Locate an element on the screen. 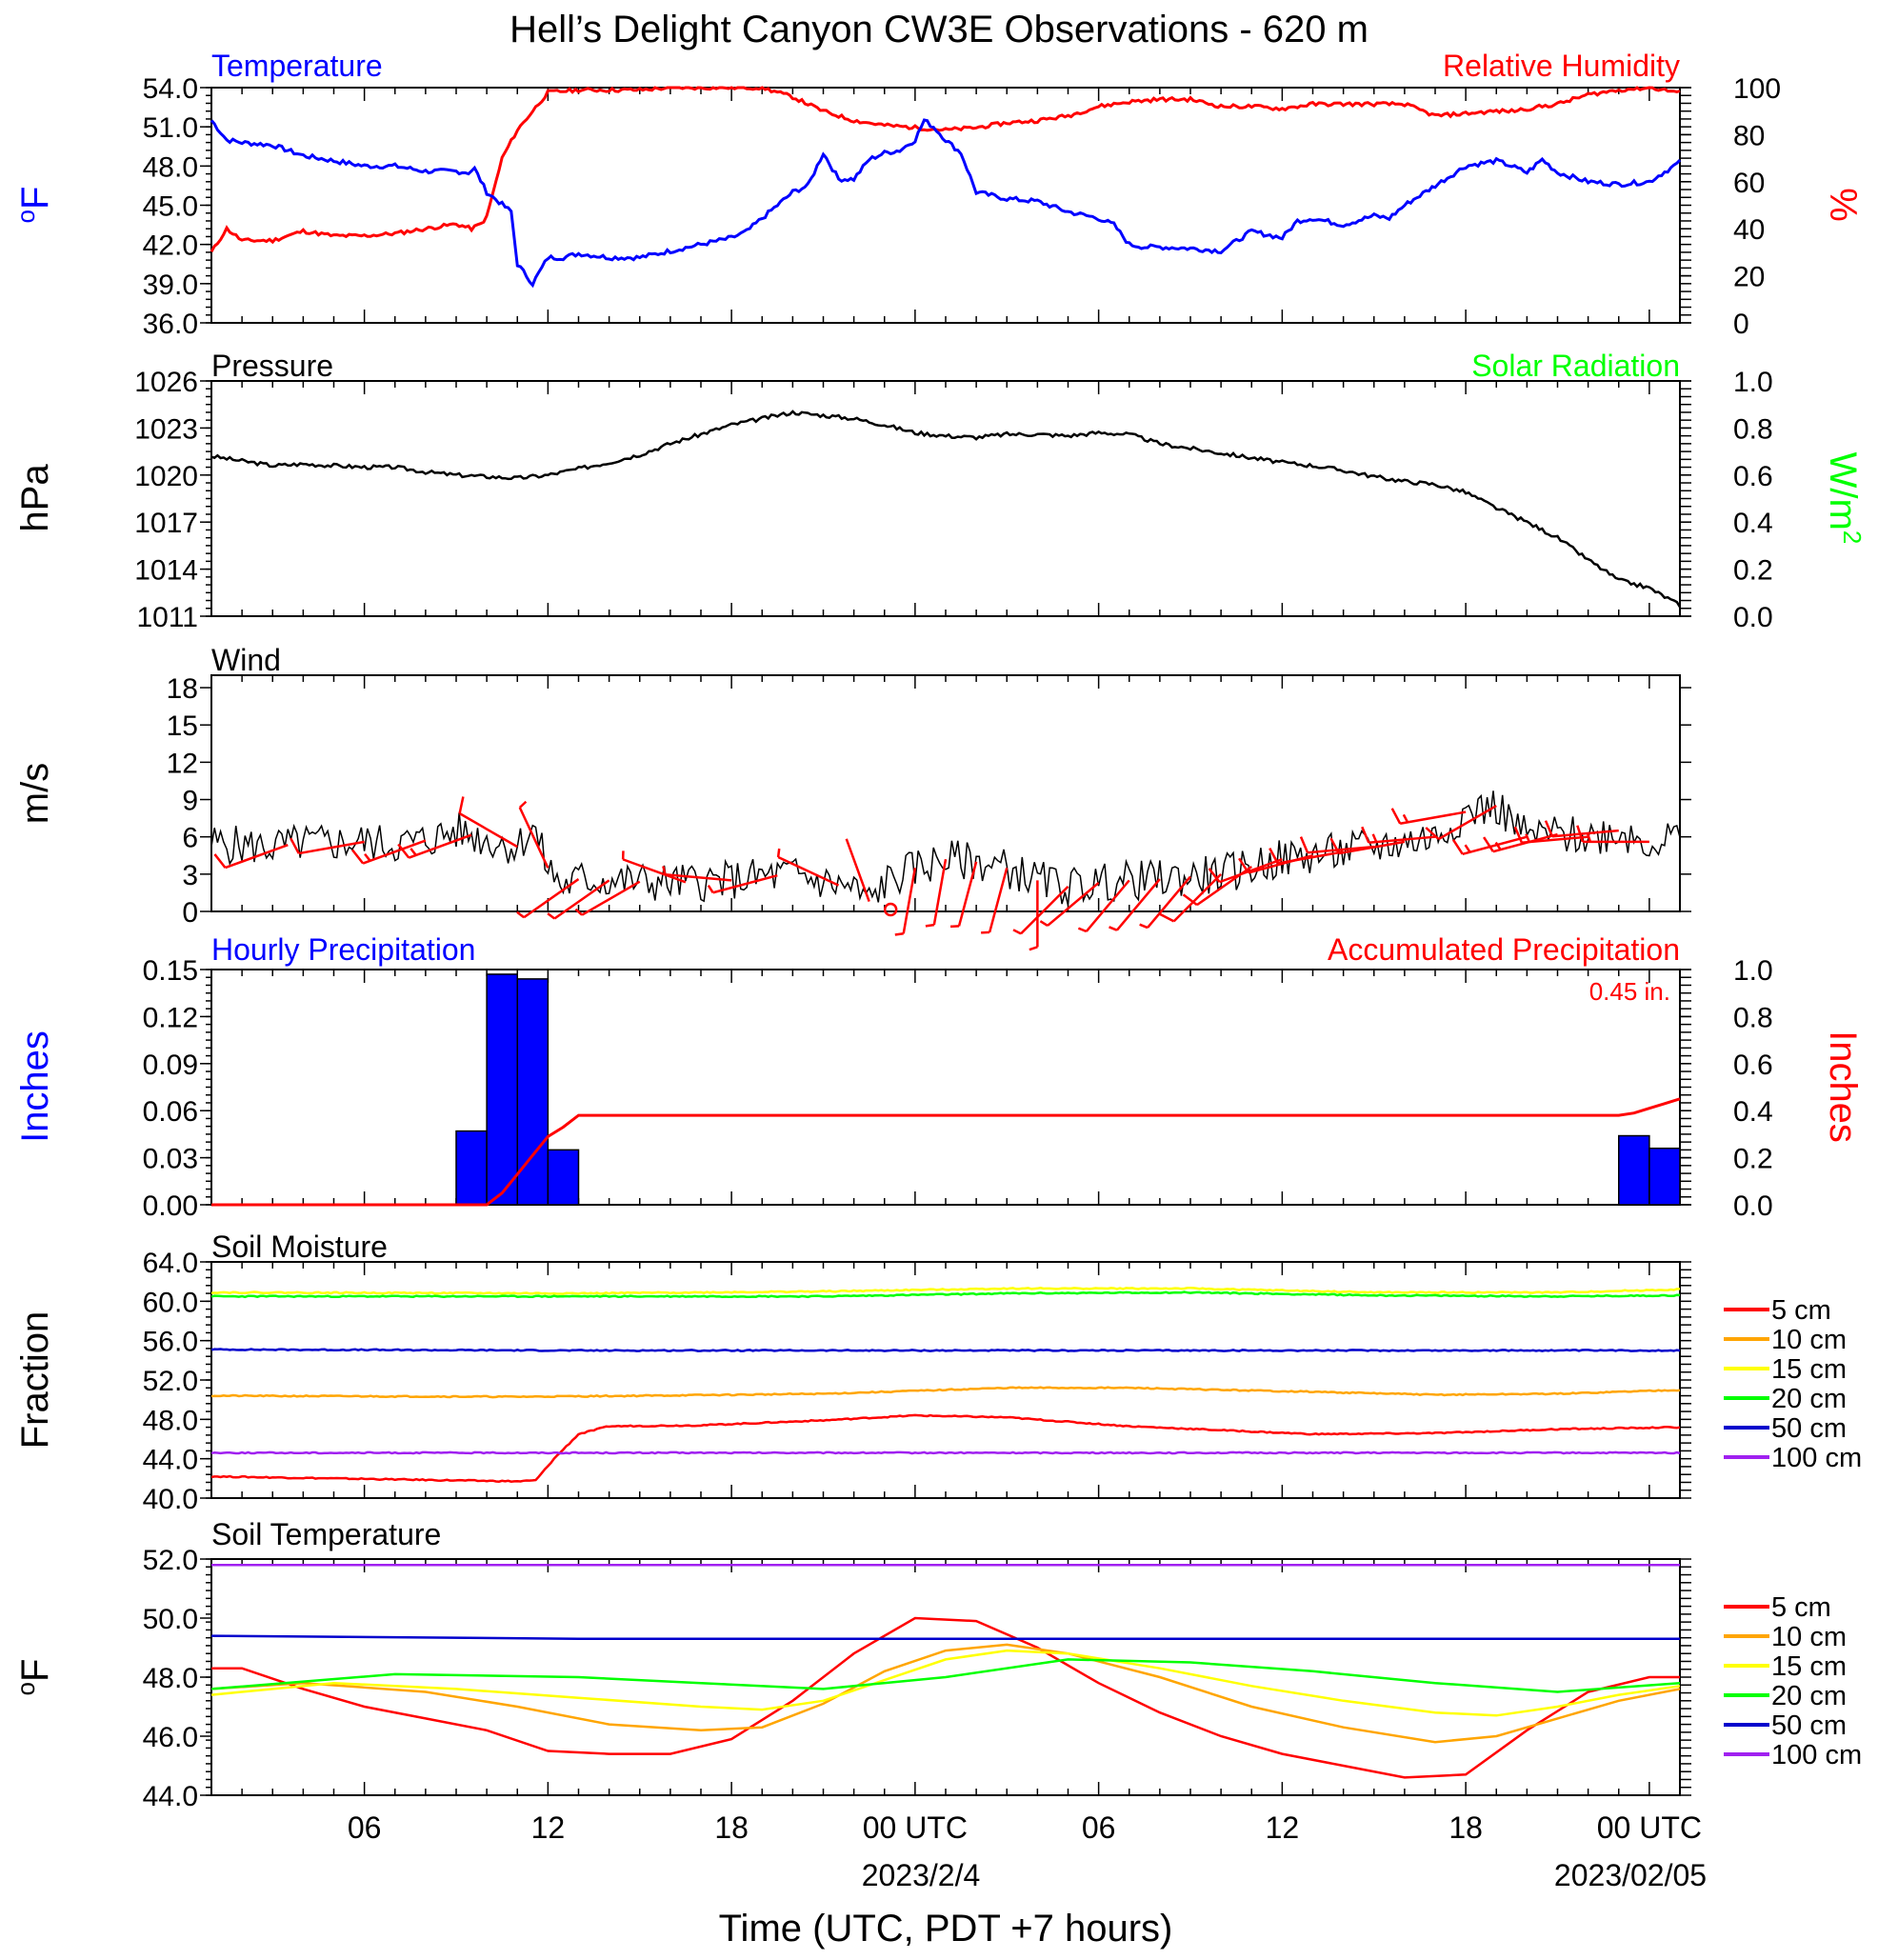 The height and width of the screenshot is (1960, 1878). x-axis-date-1: 2023/2/4 is located at coordinates (921, 1875).